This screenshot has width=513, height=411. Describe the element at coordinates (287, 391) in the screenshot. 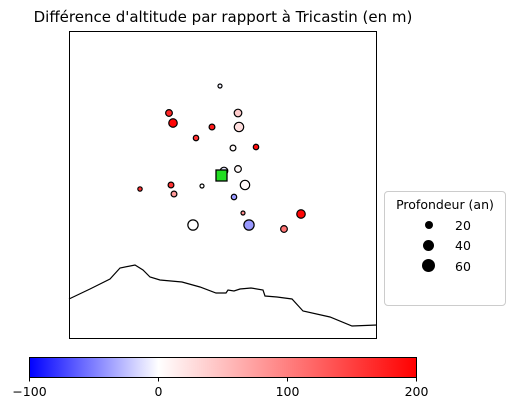

I see `colorbar-tick-label: 100` at that location.